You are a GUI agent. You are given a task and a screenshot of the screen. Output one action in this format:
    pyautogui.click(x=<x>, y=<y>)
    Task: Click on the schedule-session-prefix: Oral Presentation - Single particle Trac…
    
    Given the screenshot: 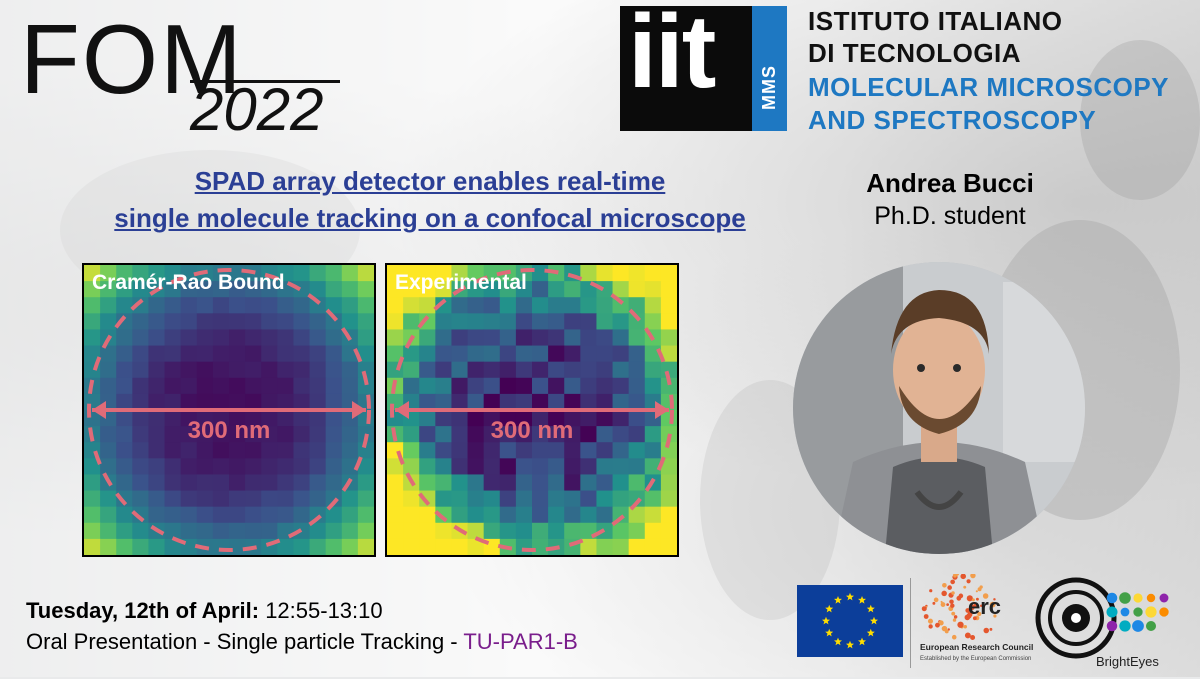 What is the action you would take?
    pyautogui.click(x=245, y=641)
    